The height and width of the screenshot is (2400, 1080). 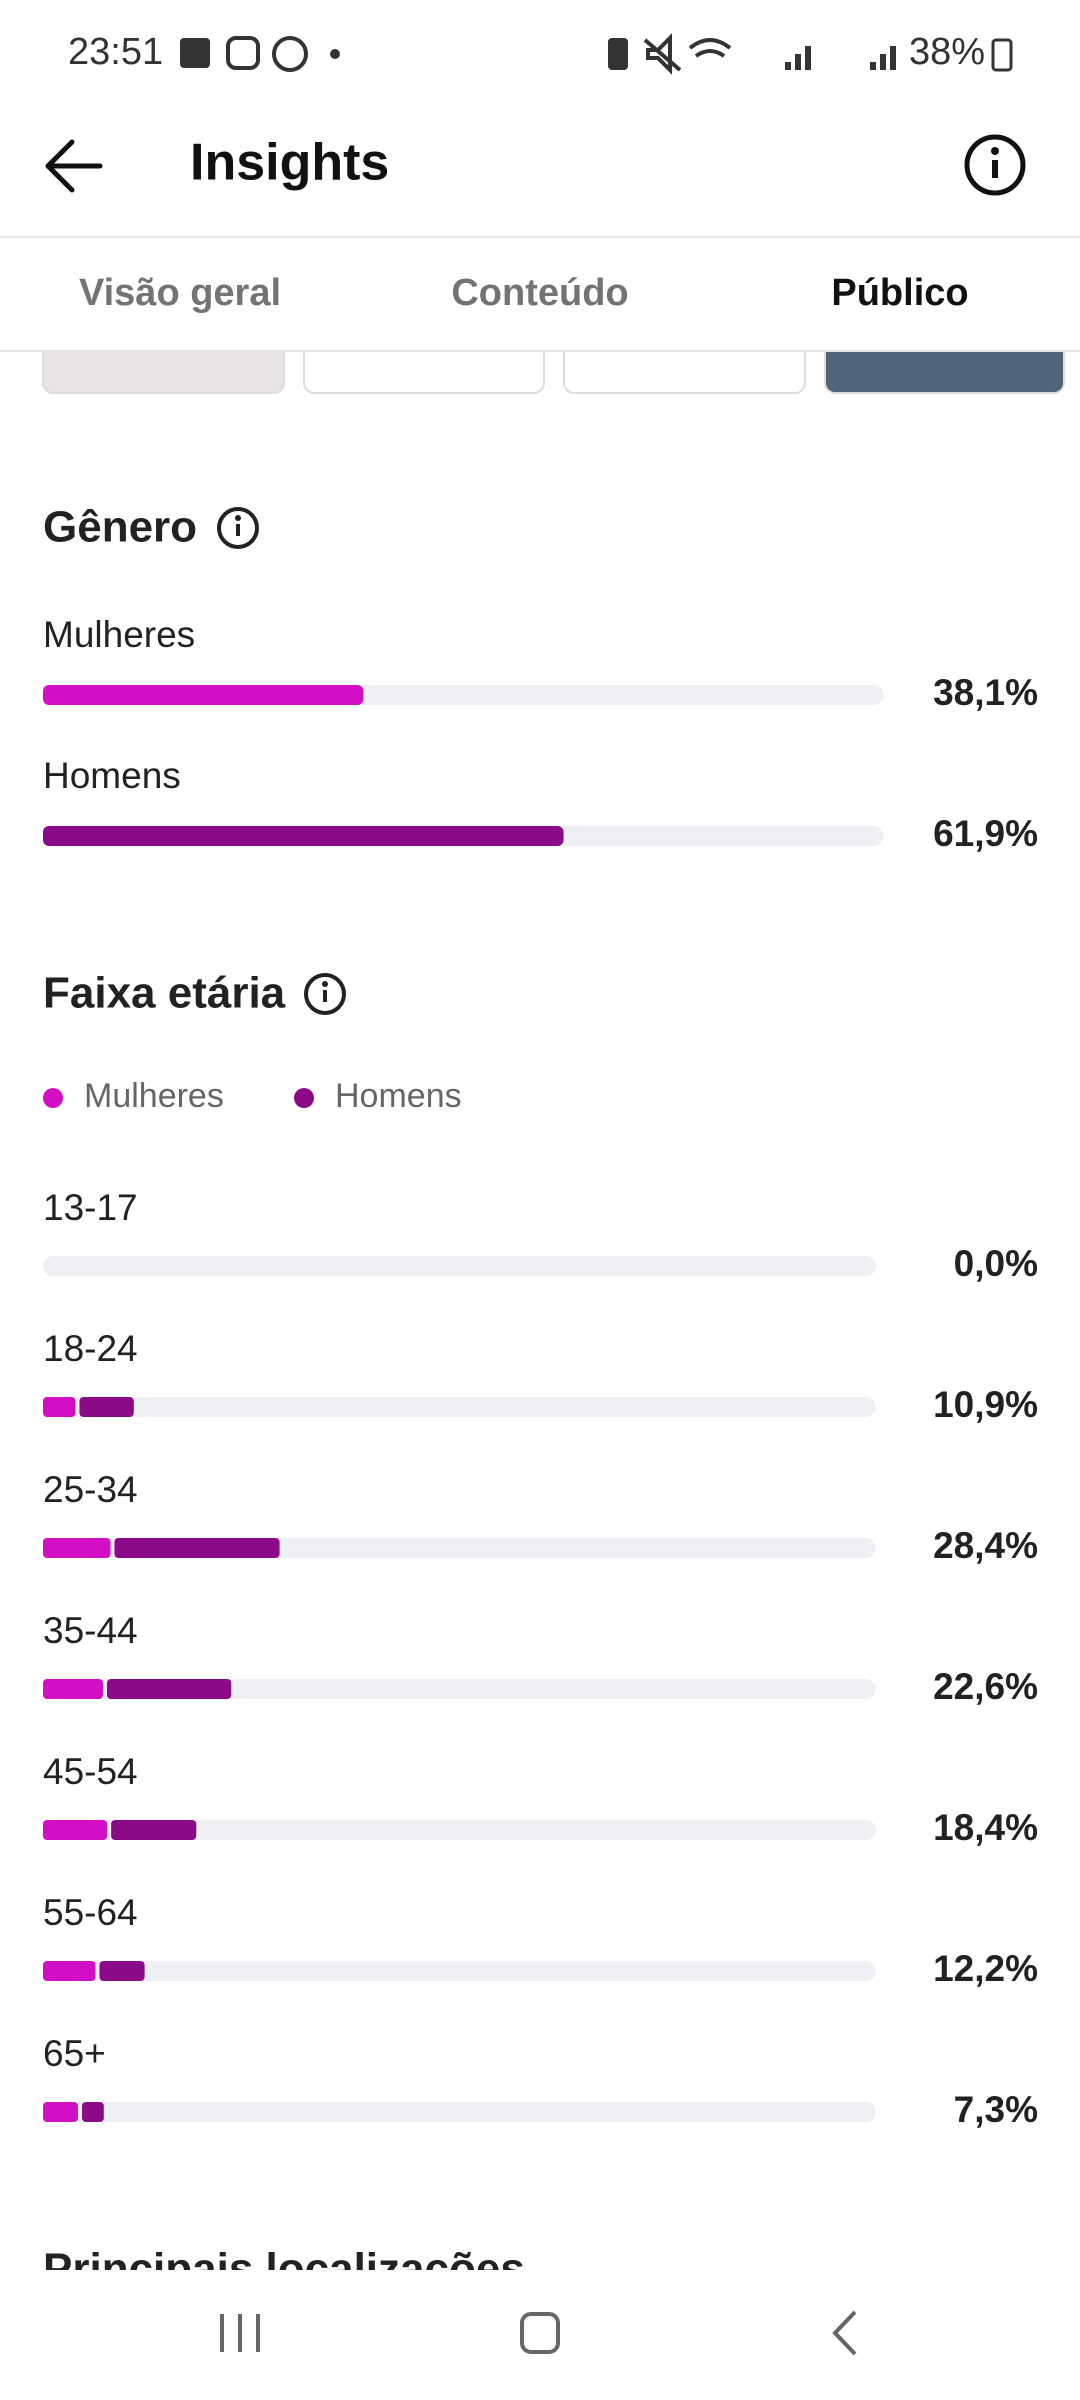 What do you see at coordinates (398, 1096) in the screenshot?
I see `legend-label: Homens` at bounding box center [398, 1096].